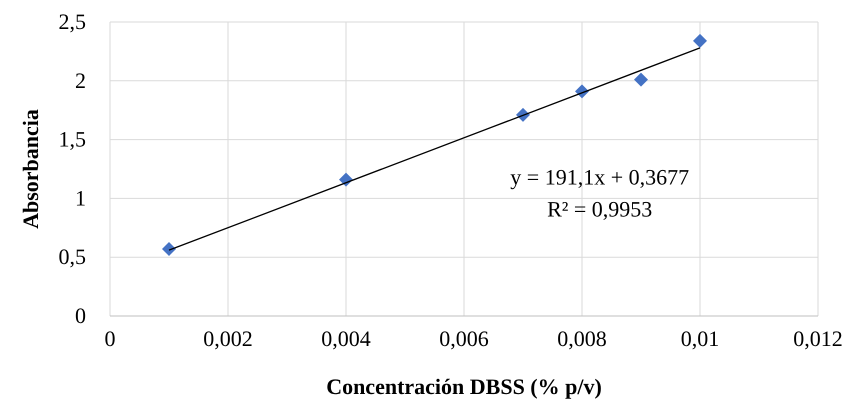 The image size is (854, 406). Describe the element at coordinates (228, 338) in the screenshot. I see `x-tick-label: 0,002` at that location.